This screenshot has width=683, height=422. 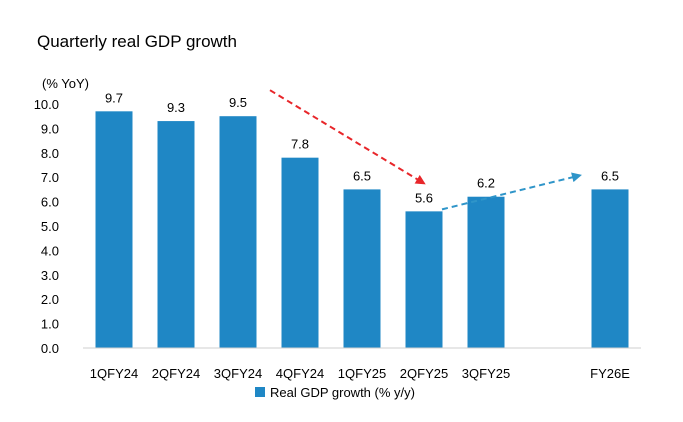 I want to click on data-label: 7.8, so click(x=300, y=144).